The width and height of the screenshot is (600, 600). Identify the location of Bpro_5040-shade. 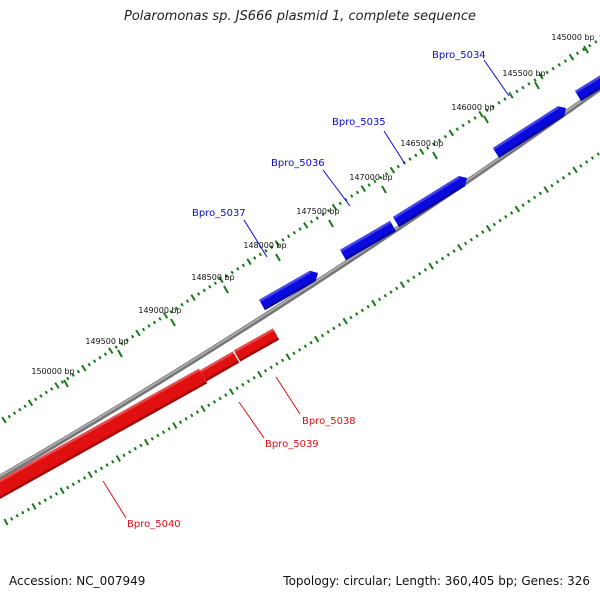
(104, 440).